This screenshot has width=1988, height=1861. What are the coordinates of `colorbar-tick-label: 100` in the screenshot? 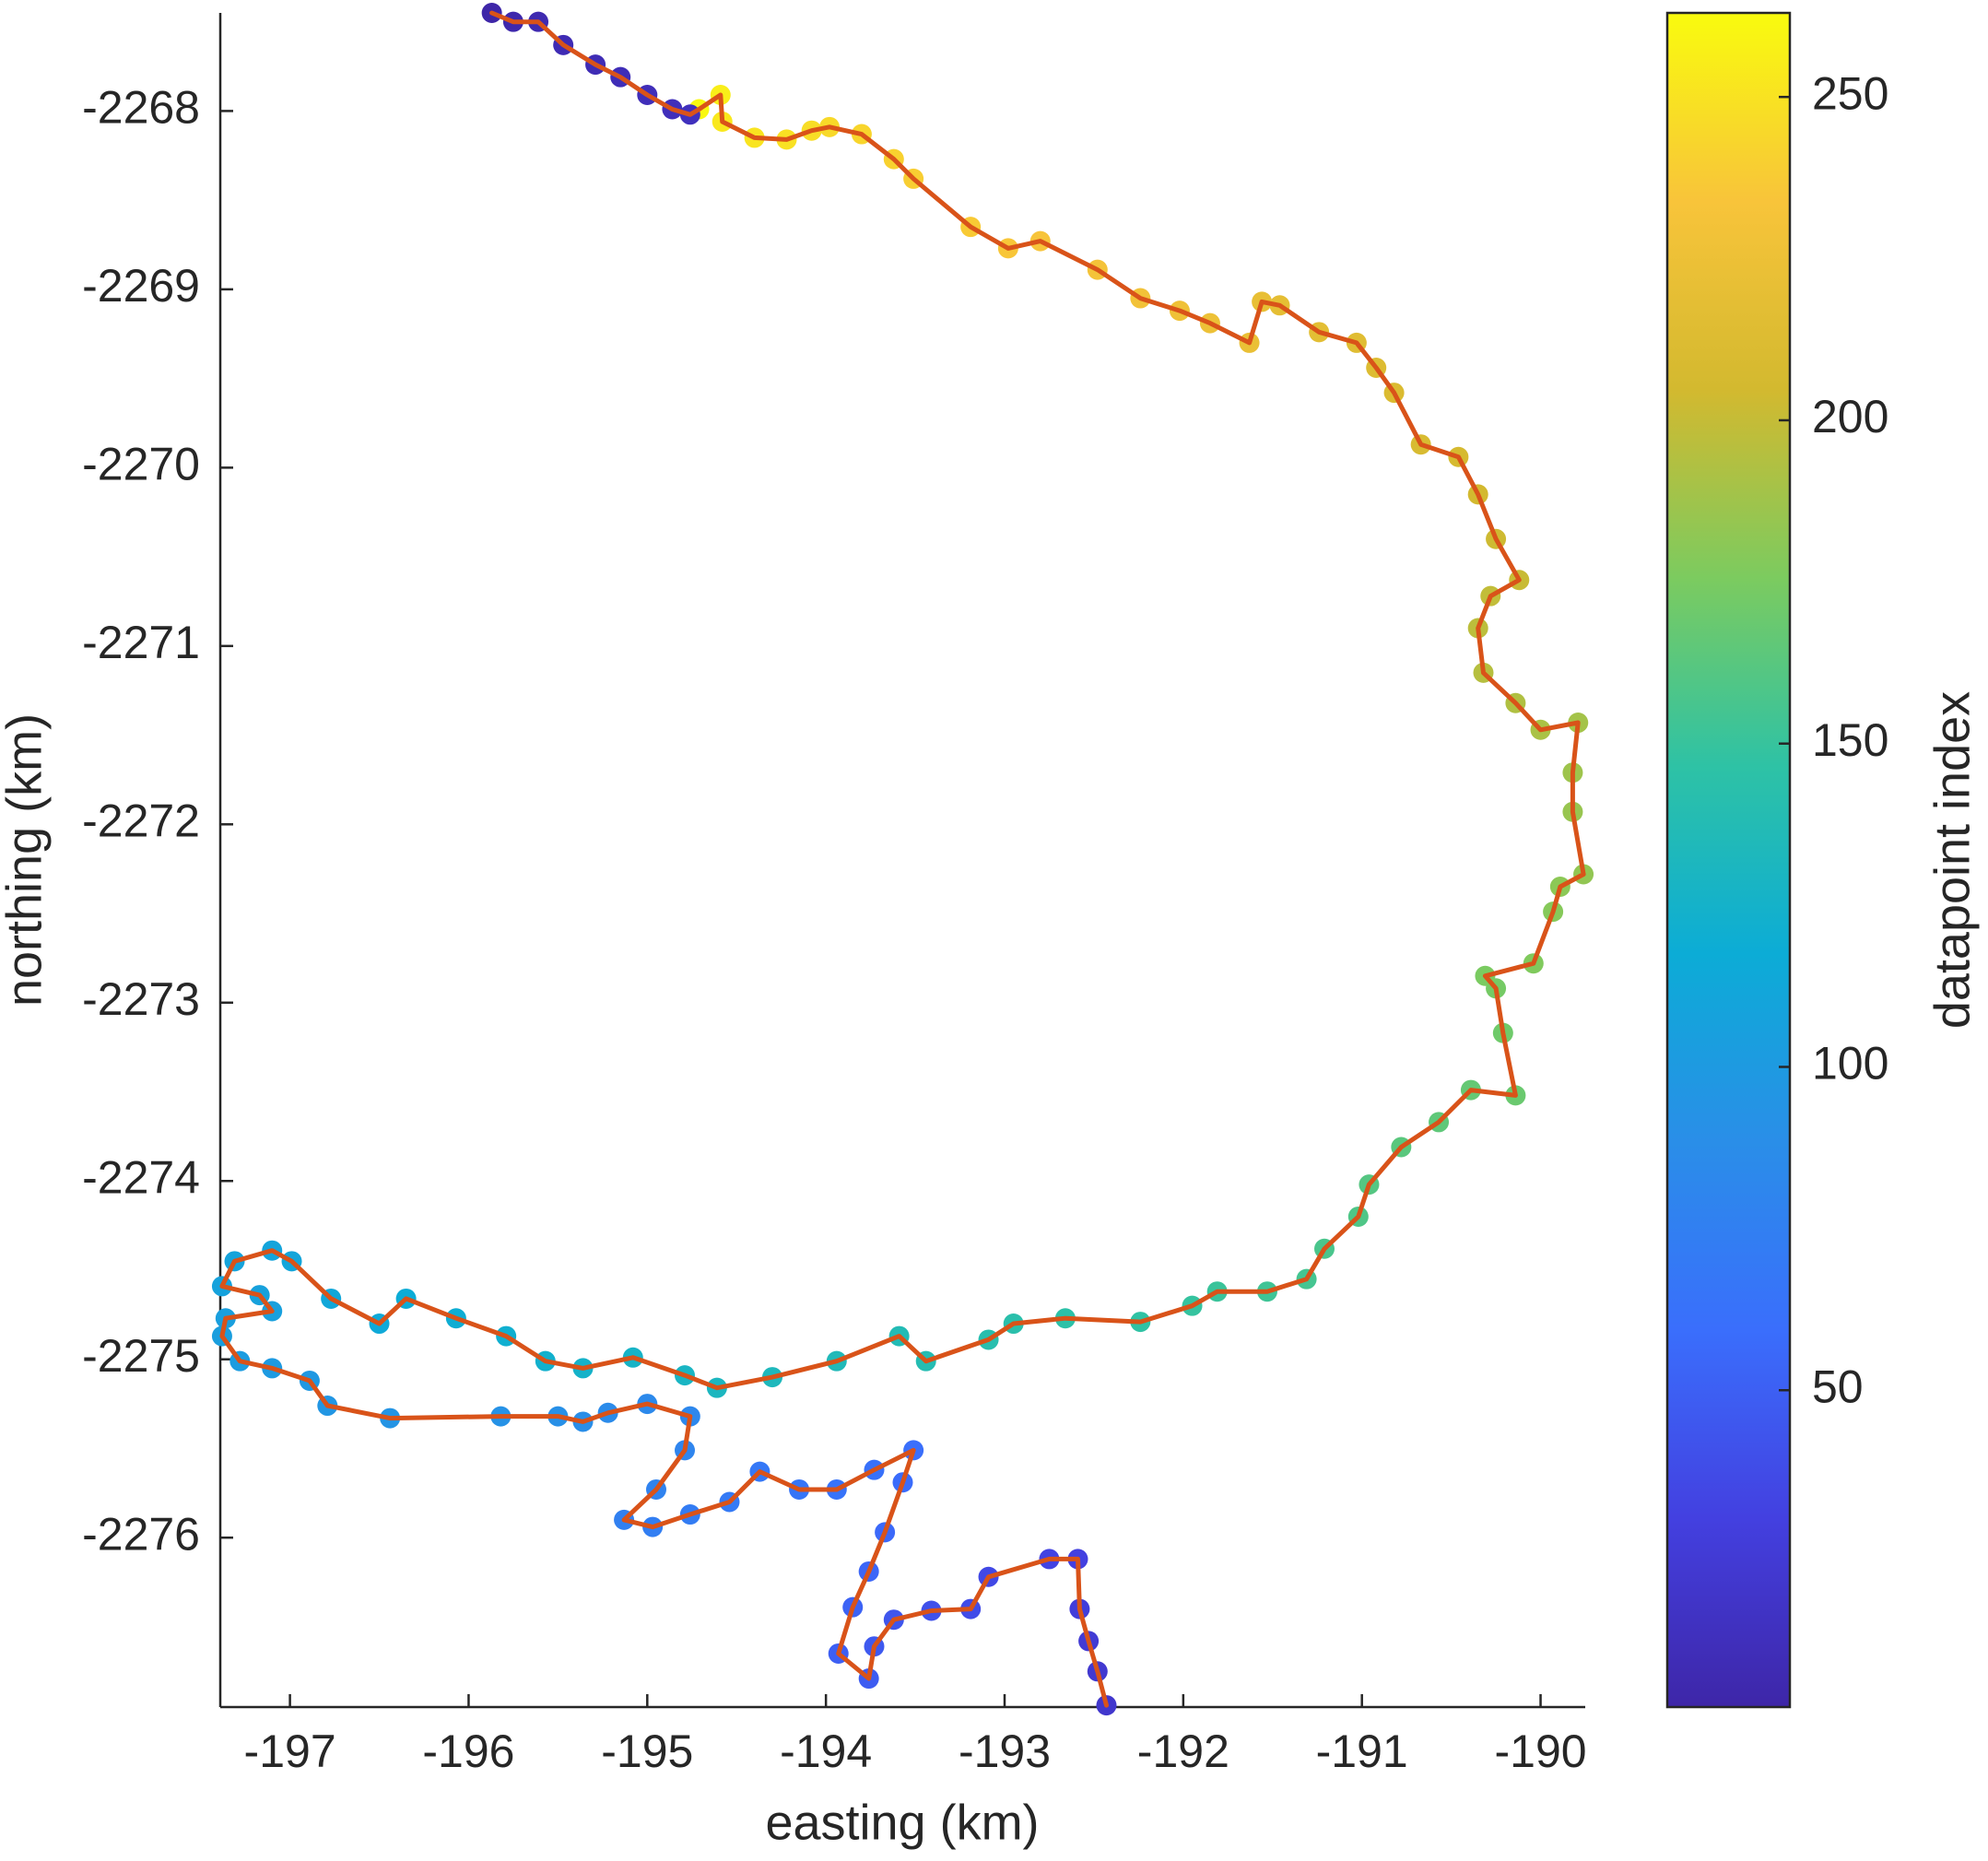 It's located at (1850, 1064).